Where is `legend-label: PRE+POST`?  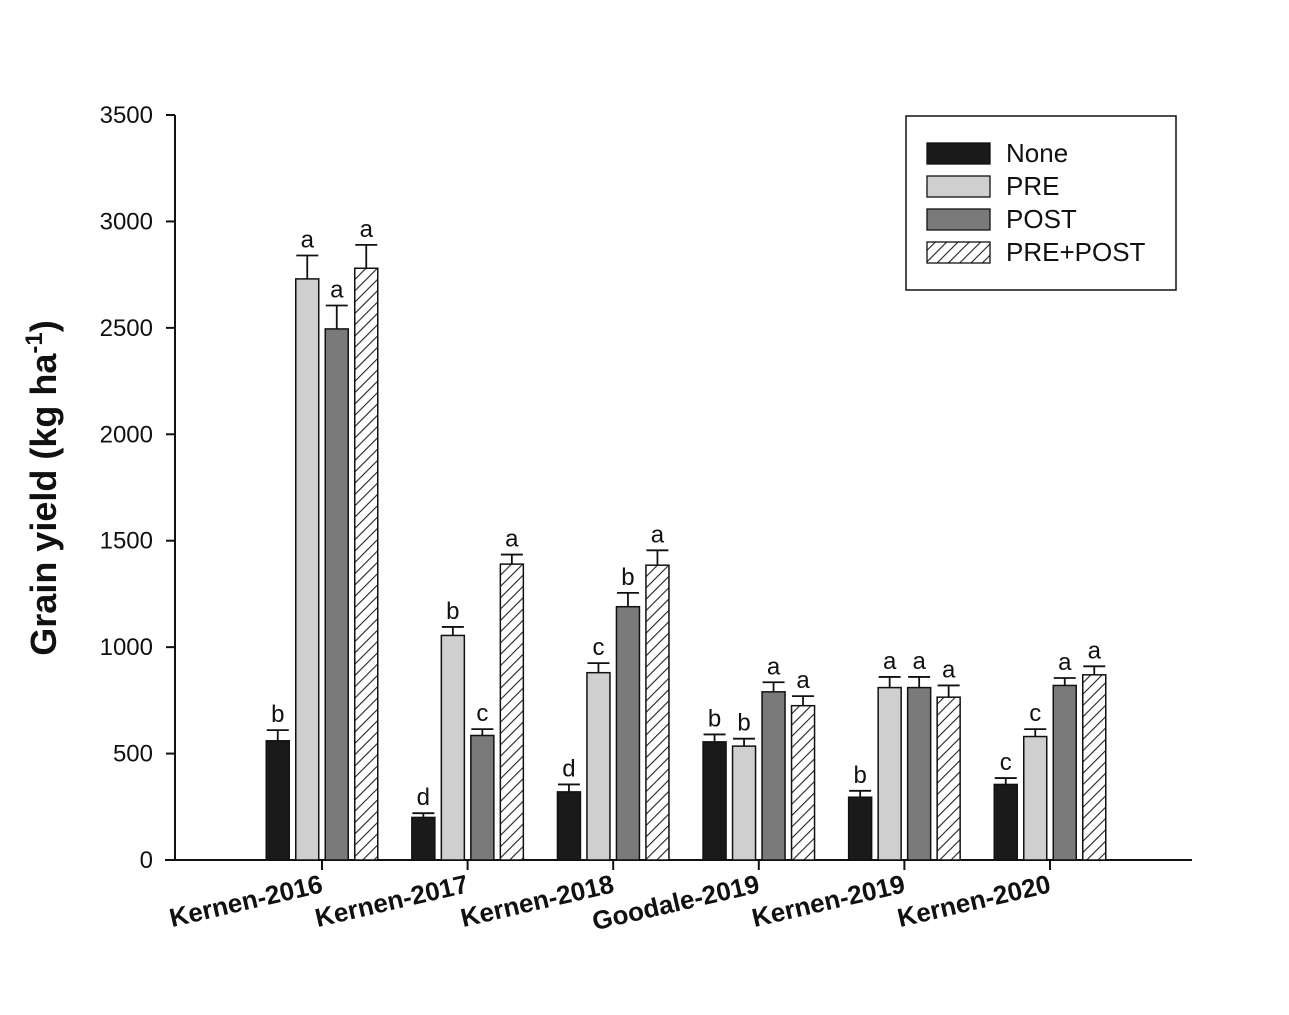
legend-label: PRE+POST is located at coordinates (1076, 252).